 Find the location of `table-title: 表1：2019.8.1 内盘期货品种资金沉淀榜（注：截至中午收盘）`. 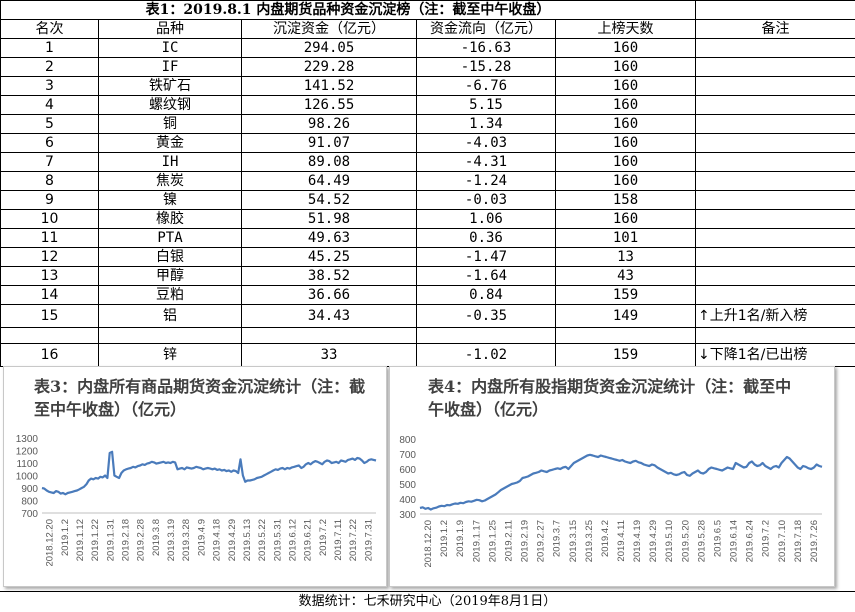

table-title: 表1：2019.8.1 内盘期货品种资金沉淀榜（注：截至中午收盘） is located at coordinates (348, 10).